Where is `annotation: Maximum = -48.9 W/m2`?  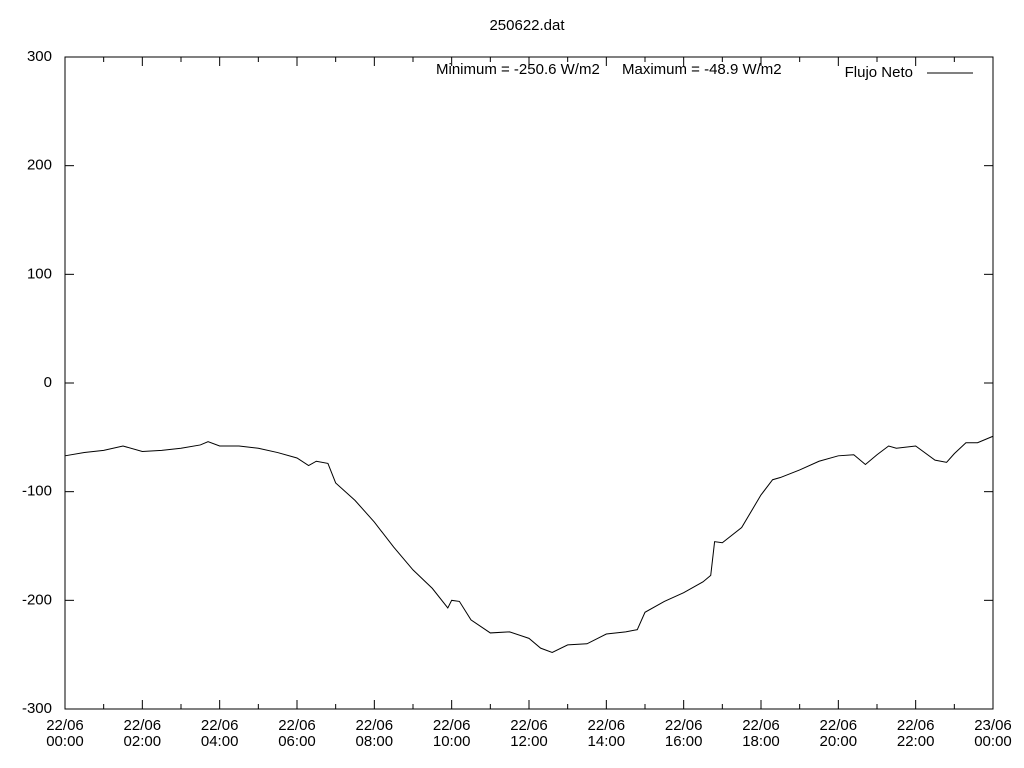 annotation: Maximum = -48.9 W/m2 is located at coordinates (702, 69).